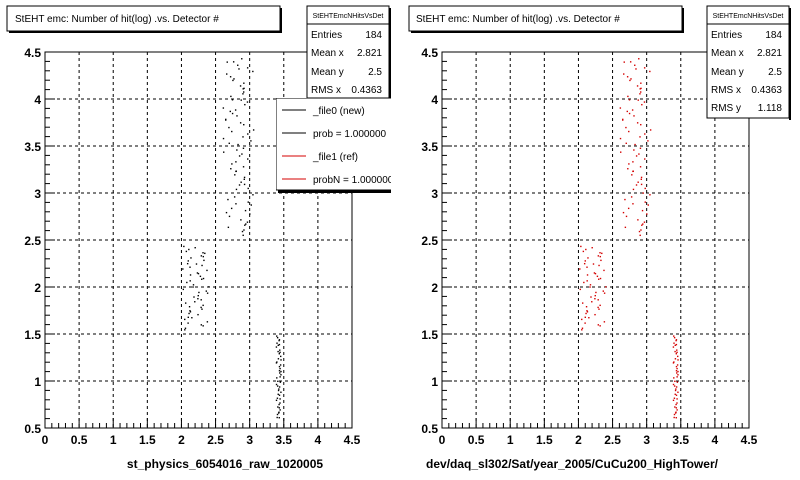 The image size is (800, 480). What do you see at coordinates (726, 90) in the screenshot?
I see `right-stats-rmsx-label: RMS x` at bounding box center [726, 90].